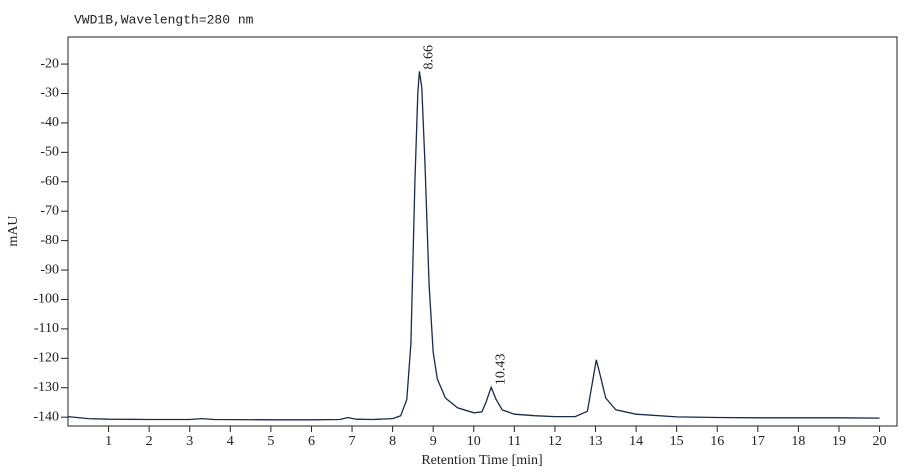 The image size is (918, 476). I want to click on x-tick-label: 18, so click(798, 441).